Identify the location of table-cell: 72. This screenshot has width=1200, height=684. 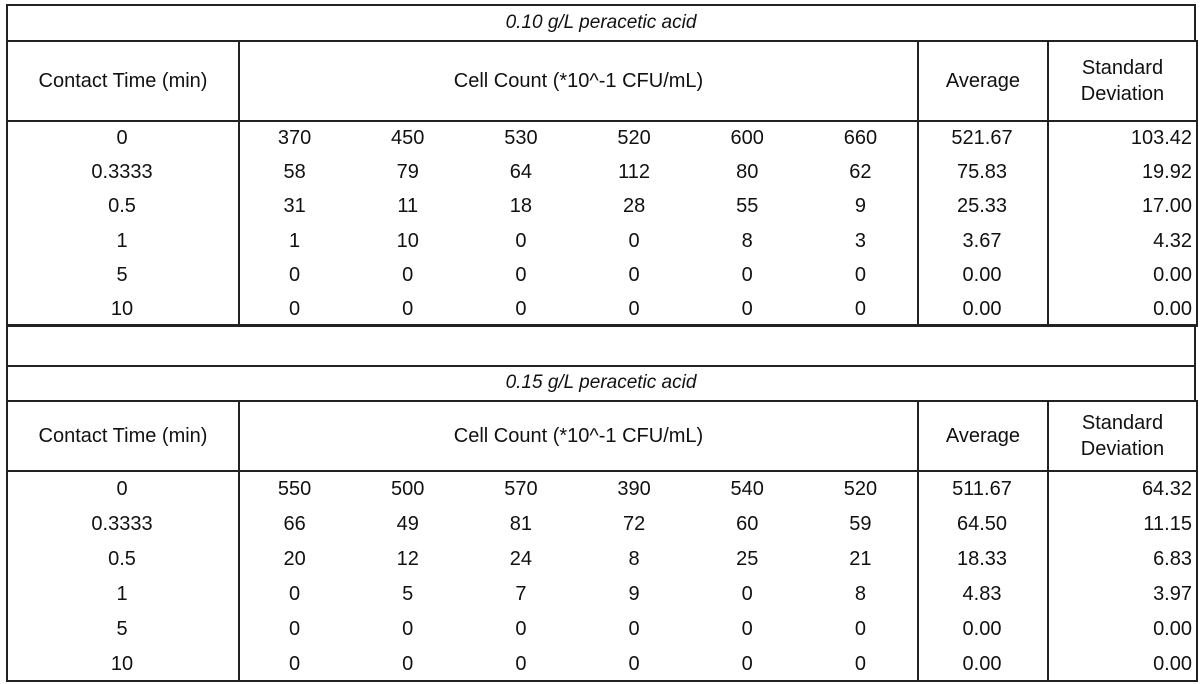
(634, 523).